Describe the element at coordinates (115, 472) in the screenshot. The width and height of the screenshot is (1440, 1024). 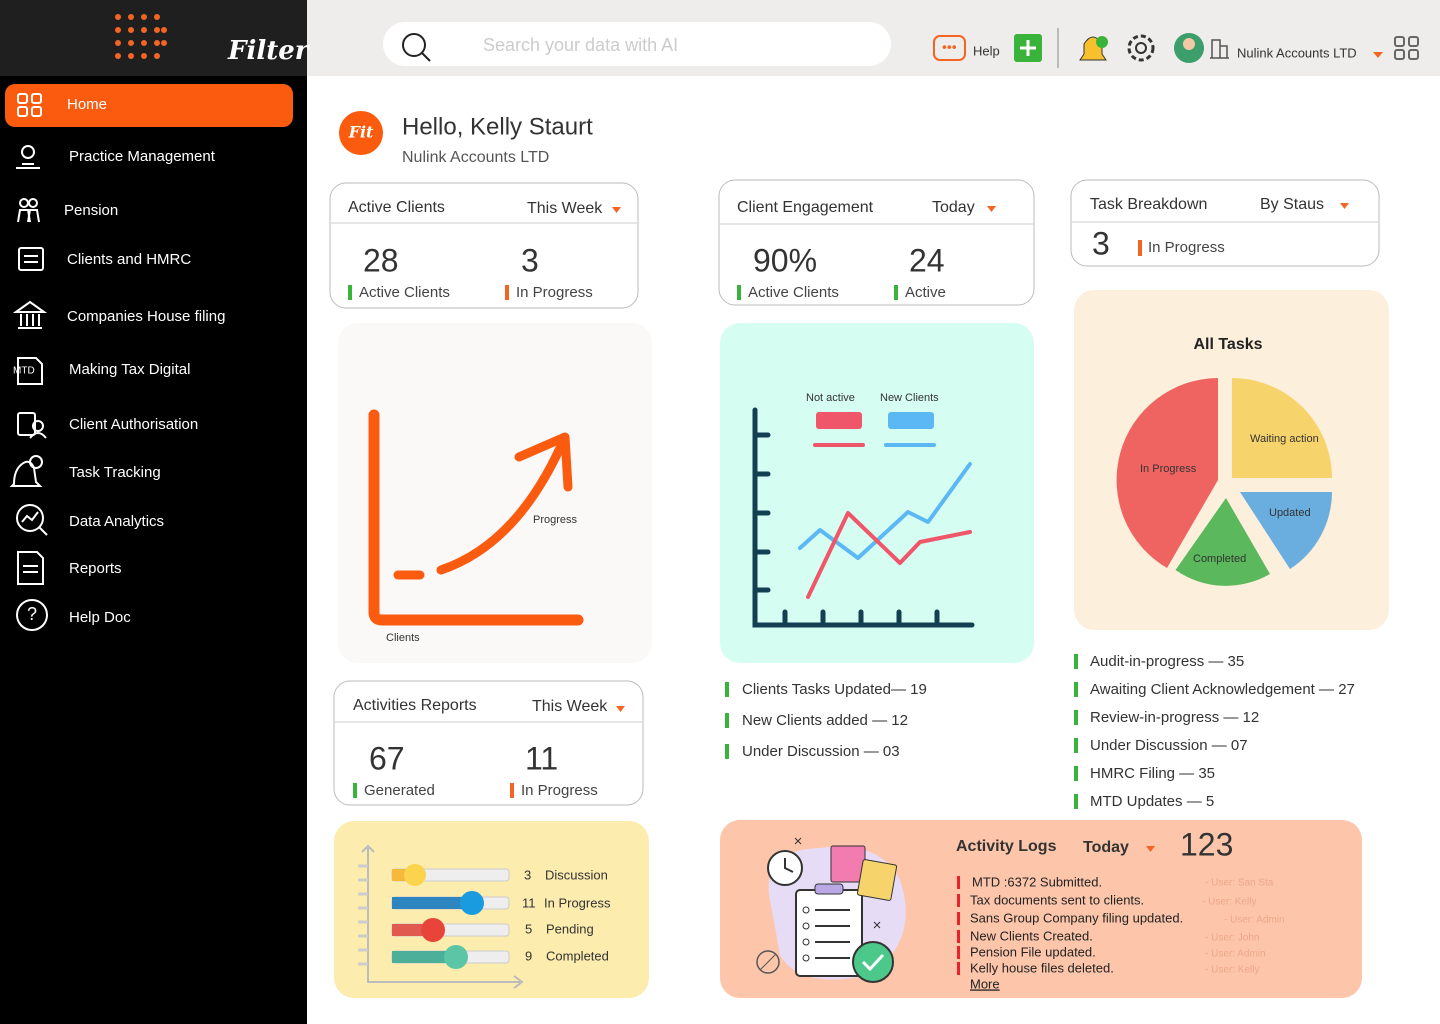
I see `nav-item: Task Tracking` at that location.